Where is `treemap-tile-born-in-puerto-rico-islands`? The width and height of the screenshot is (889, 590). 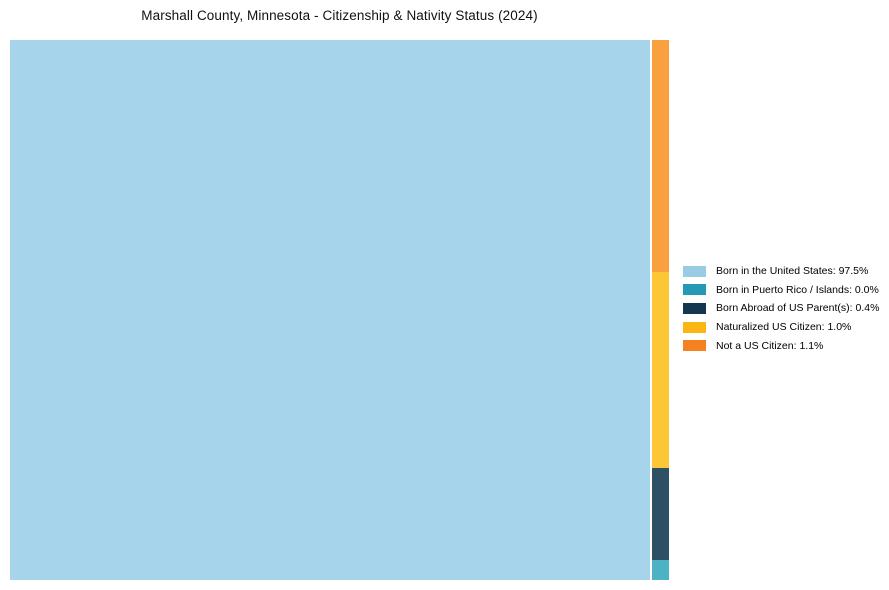
treemap-tile-born-in-puerto-rico-islands is located at coordinates (660, 570).